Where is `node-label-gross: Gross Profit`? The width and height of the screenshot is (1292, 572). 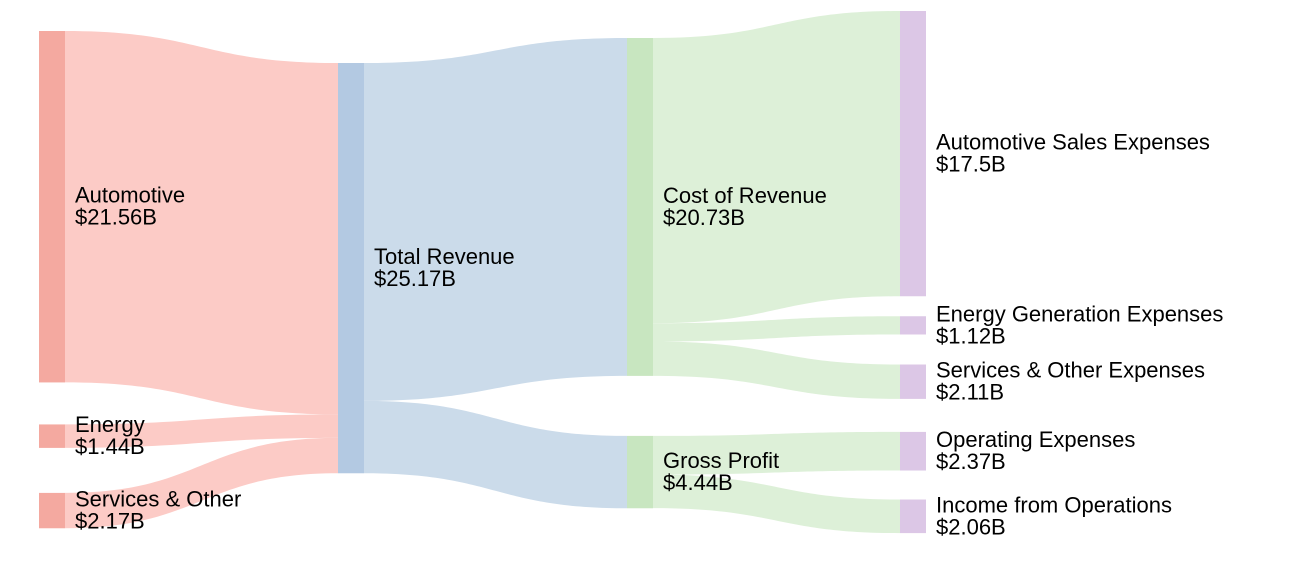 node-label-gross: Gross Profit is located at coordinates (721, 460).